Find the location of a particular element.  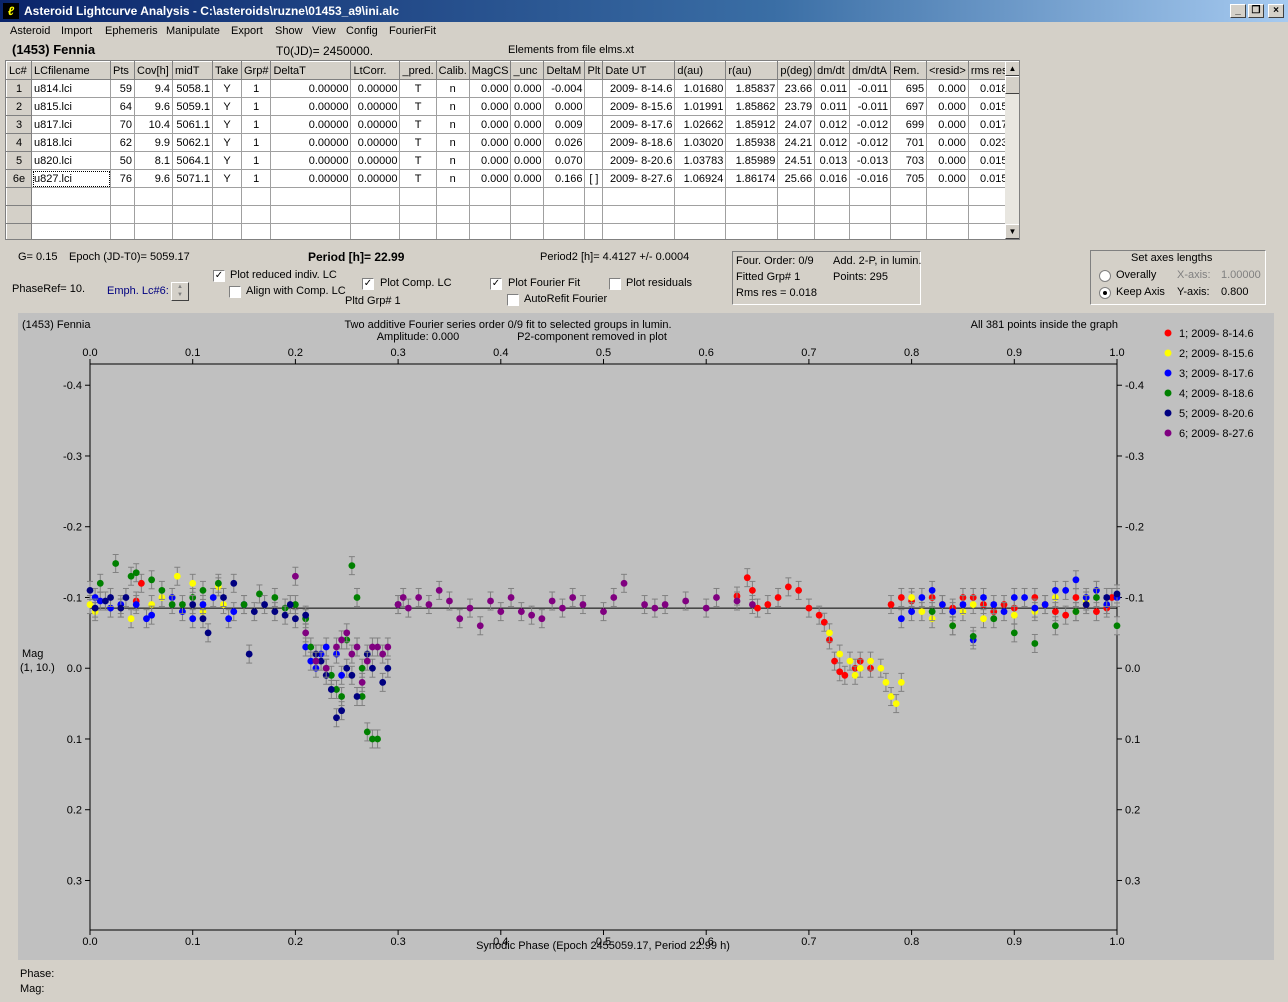

table-cell: n is located at coordinates (452, 106).